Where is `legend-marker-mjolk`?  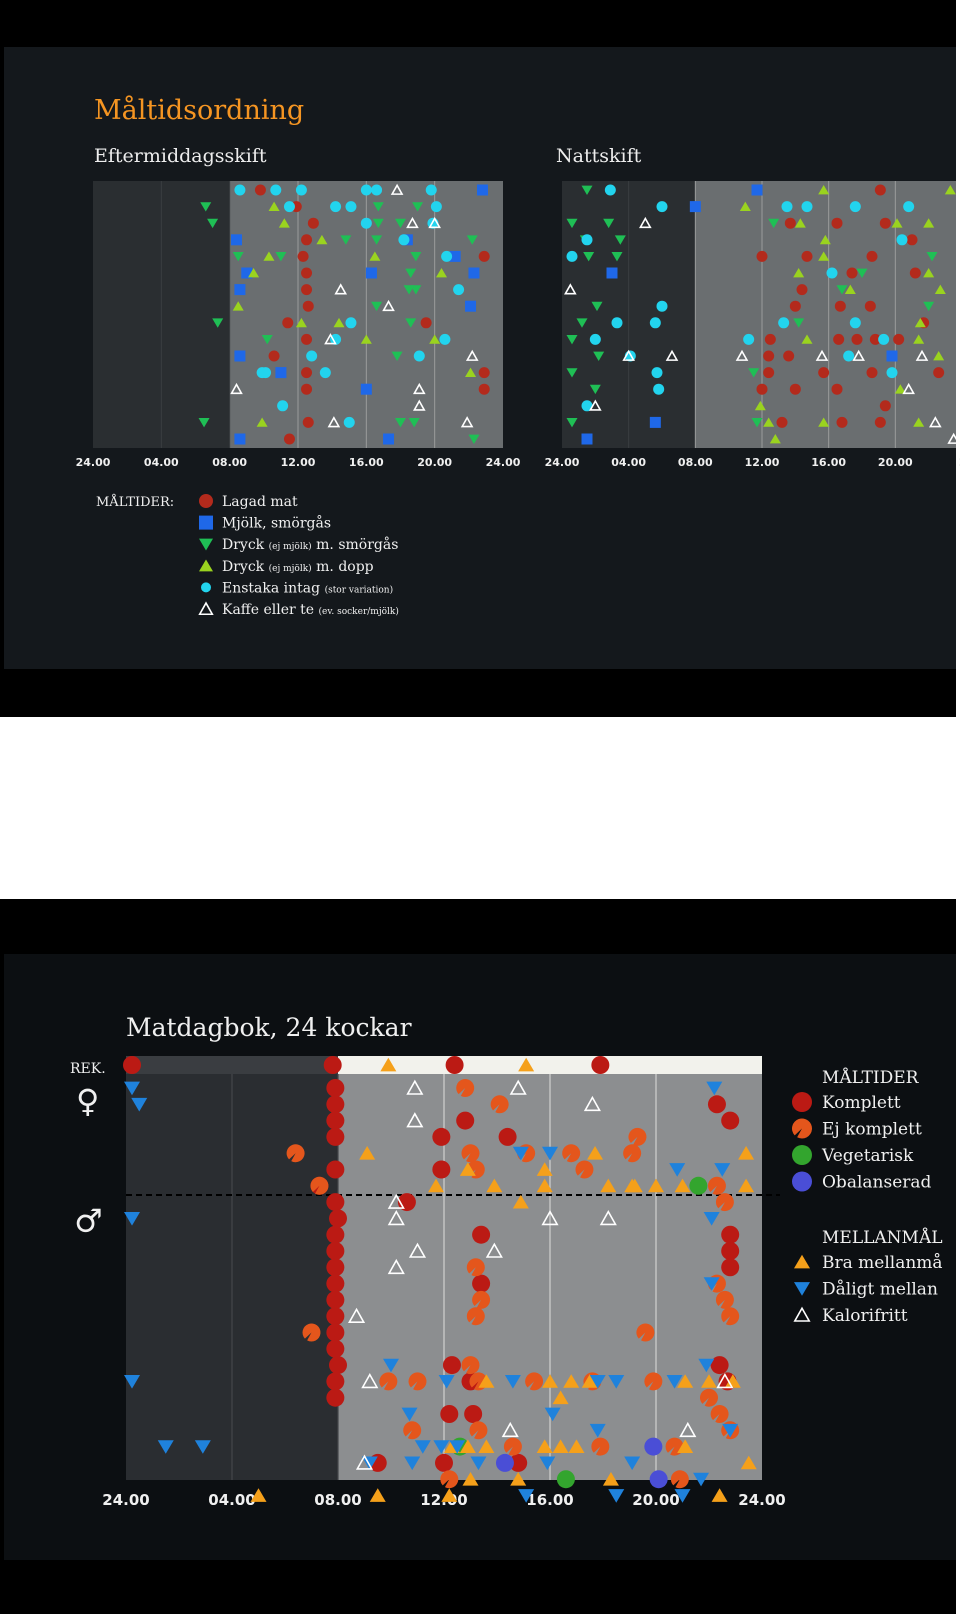
legend-marker-mjolk is located at coordinates (206, 522).